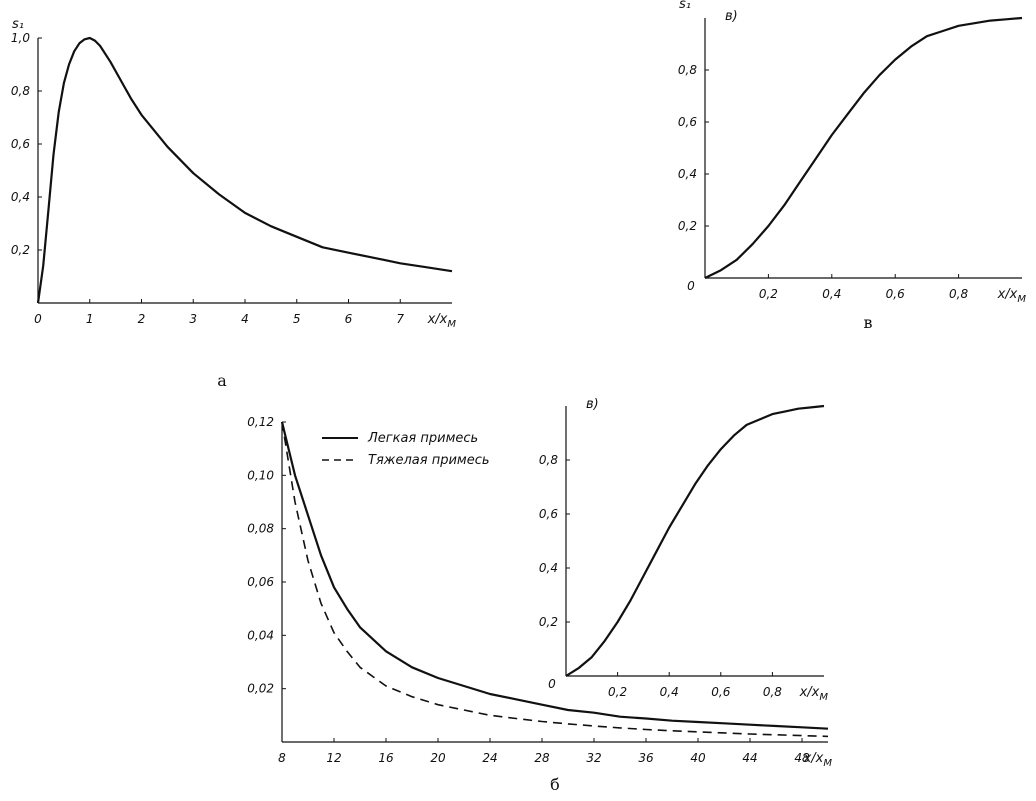 This screenshot has width=1036, height=801. Describe the element at coordinates (90, 319) in the screenshot. I see `x-tick-label: 1` at that location.